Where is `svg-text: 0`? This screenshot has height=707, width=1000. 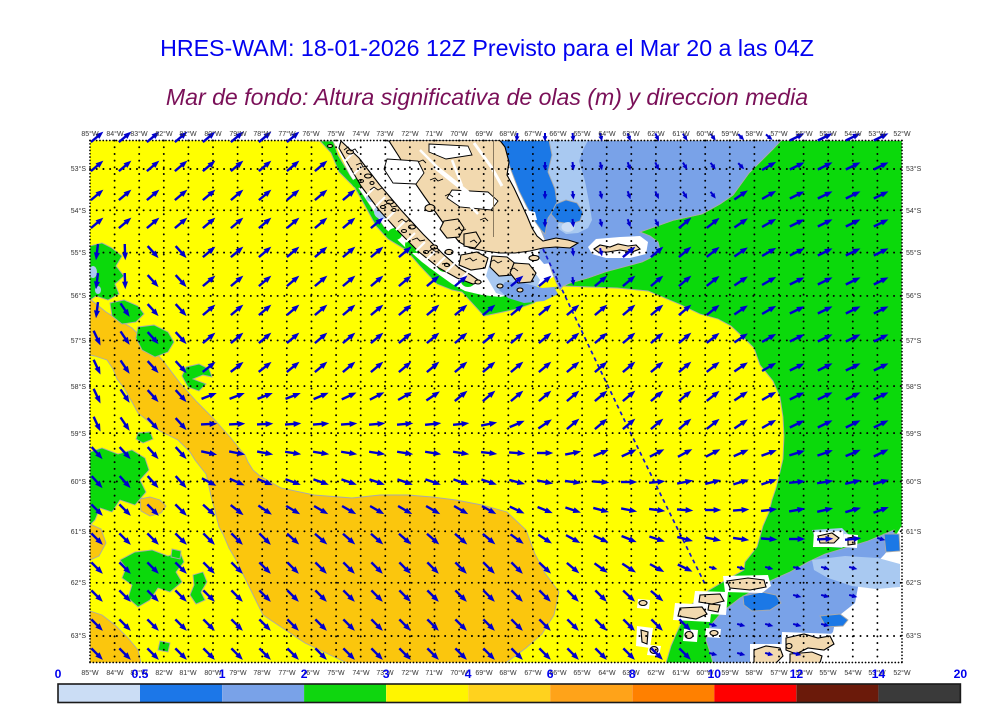
svg-text: 0 is located at coordinates (58, 674).